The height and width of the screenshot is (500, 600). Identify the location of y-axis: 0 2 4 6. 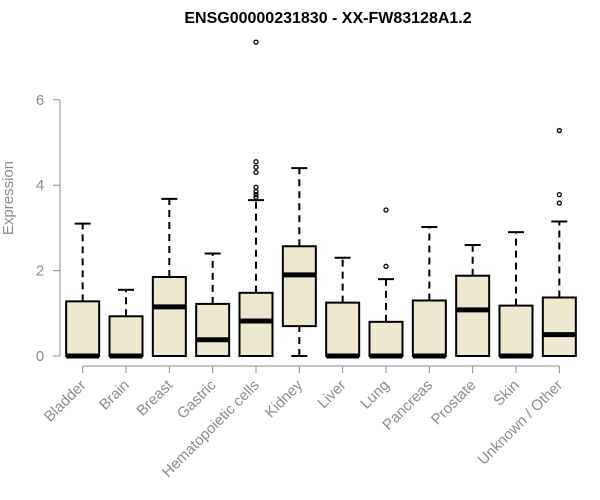
(48, 228).